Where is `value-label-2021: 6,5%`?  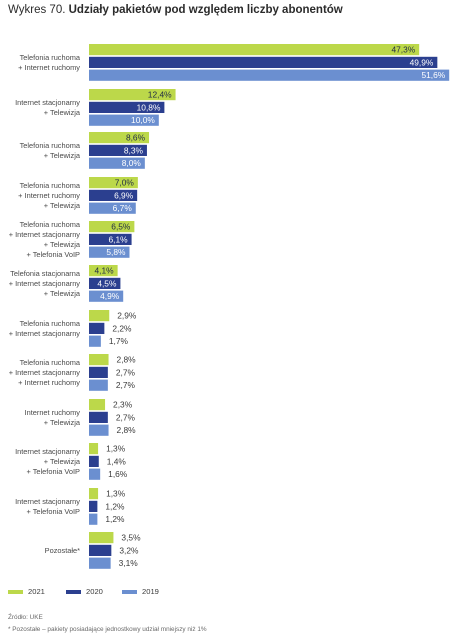 value-label-2021: 6,5% is located at coordinates (121, 227).